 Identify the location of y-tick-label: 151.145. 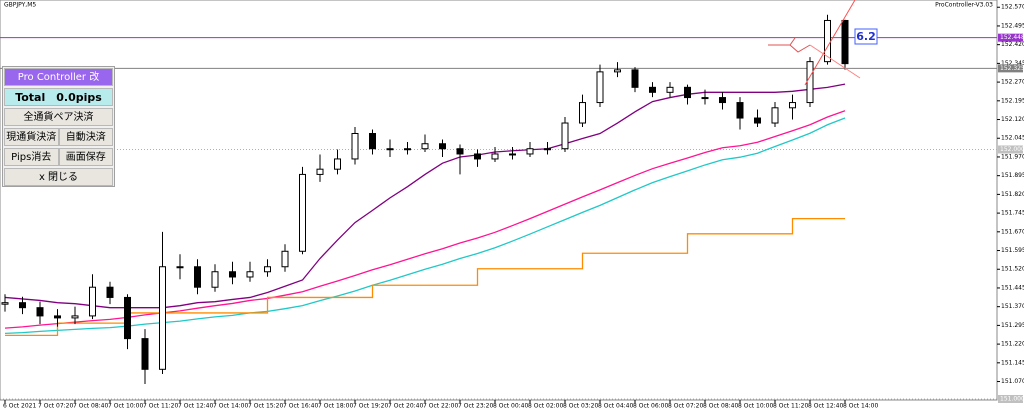
(1012, 362).